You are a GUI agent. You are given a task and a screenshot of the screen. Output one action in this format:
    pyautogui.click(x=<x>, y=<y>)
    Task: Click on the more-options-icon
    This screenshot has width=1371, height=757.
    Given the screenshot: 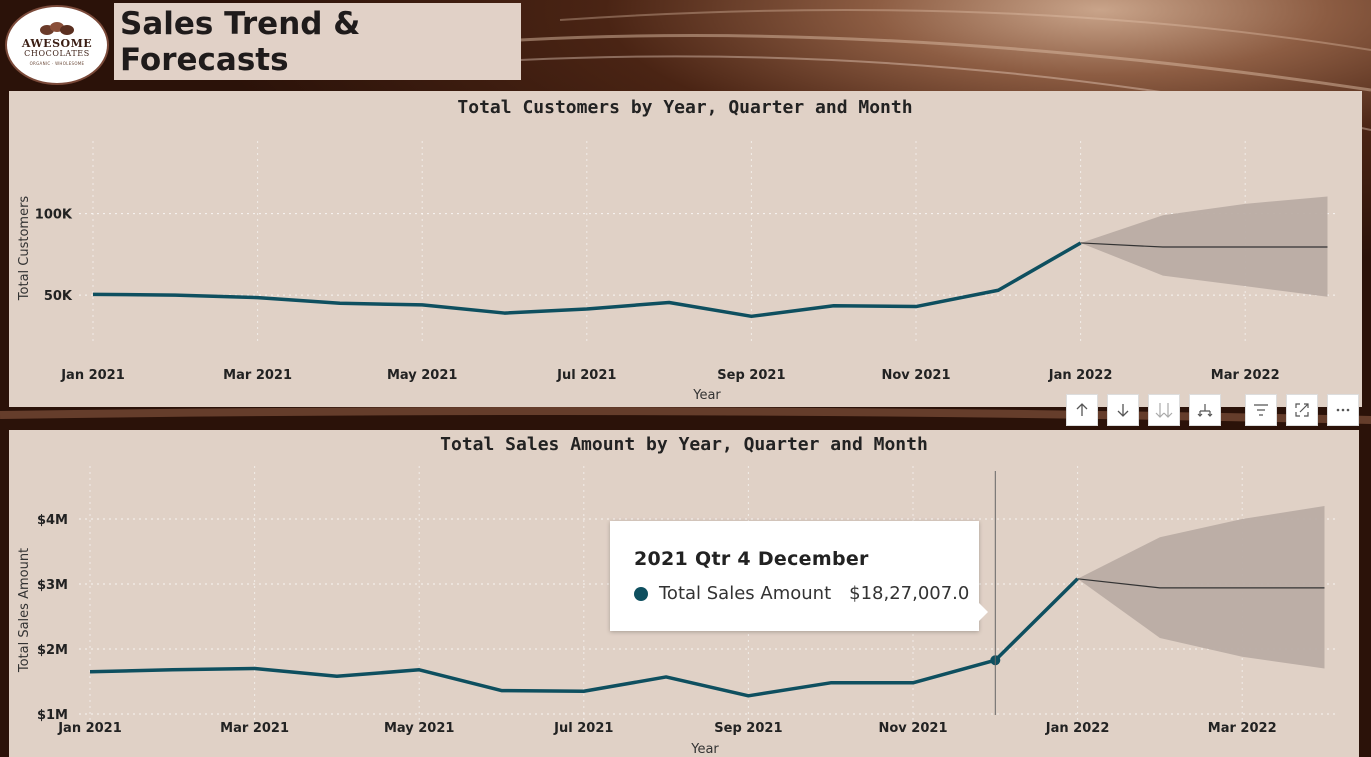 What is the action you would take?
    pyautogui.click(x=1343, y=410)
    